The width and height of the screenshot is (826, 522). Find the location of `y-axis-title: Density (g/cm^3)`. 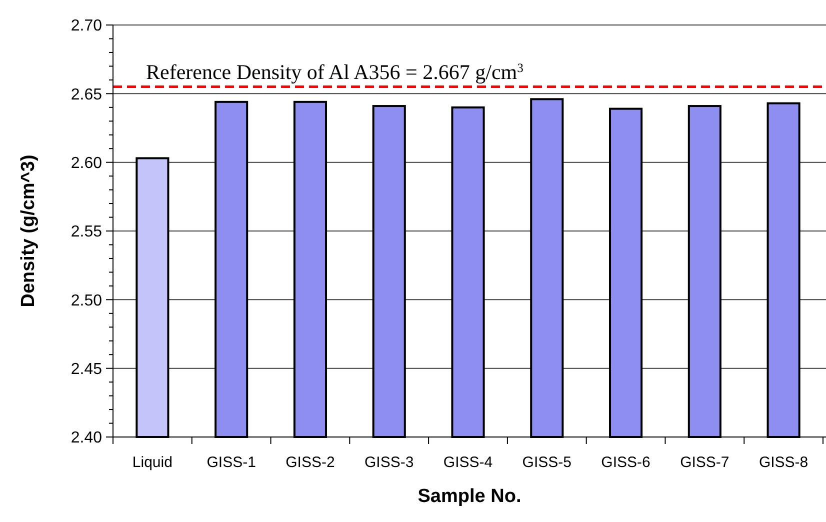

y-axis-title: Density (g/cm^3) is located at coordinates (28, 231).